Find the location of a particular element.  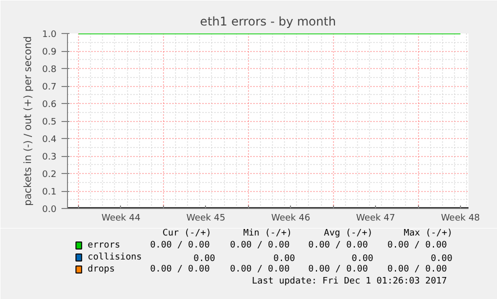

x-tick-label: Week 45 is located at coordinates (206, 219).